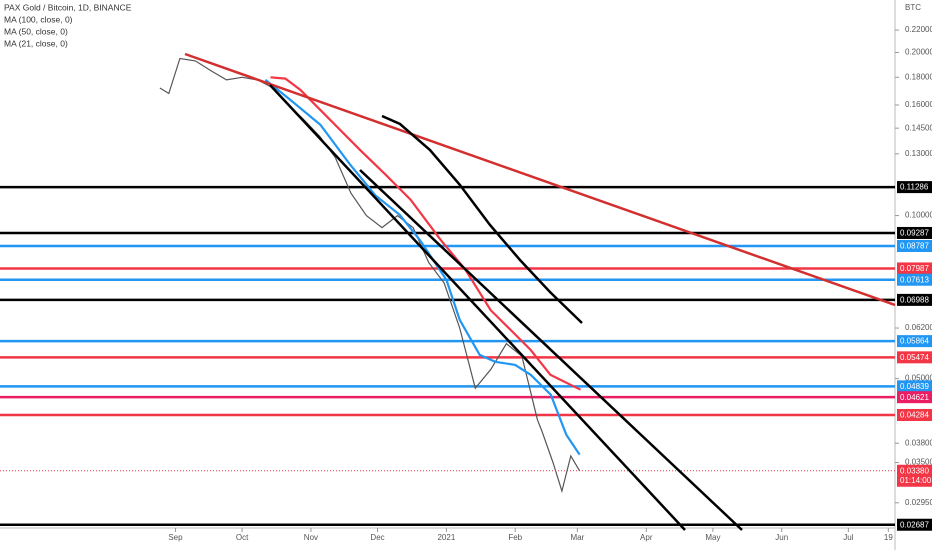  Describe the element at coordinates (578, 537) in the screenshot. I see `x-tick-label: Mar` at that location.